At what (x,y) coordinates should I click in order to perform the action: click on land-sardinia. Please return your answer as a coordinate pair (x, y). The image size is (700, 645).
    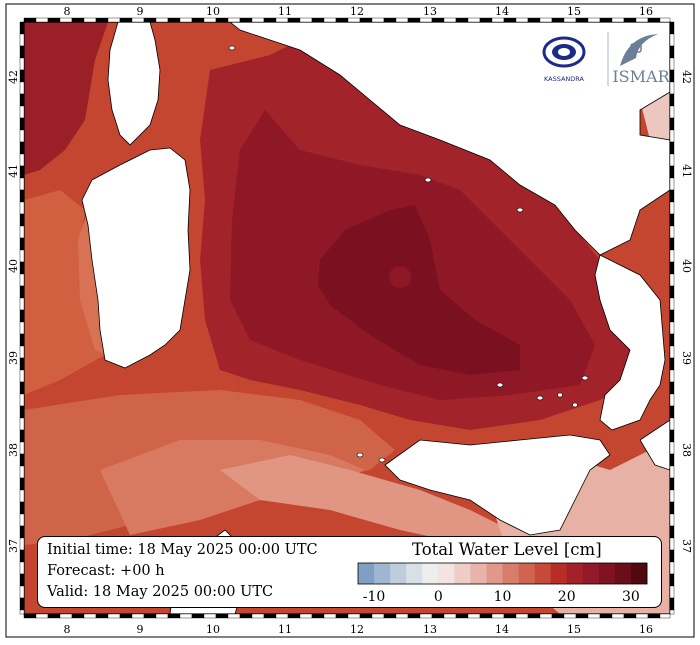
    Looking at the image, I should click on (136, 258).